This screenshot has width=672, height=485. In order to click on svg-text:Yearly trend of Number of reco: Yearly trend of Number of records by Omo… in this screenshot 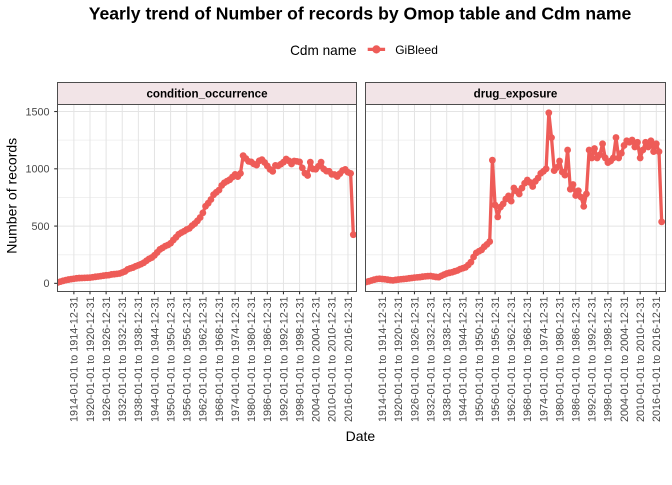, I will do `click(360, 14)`.